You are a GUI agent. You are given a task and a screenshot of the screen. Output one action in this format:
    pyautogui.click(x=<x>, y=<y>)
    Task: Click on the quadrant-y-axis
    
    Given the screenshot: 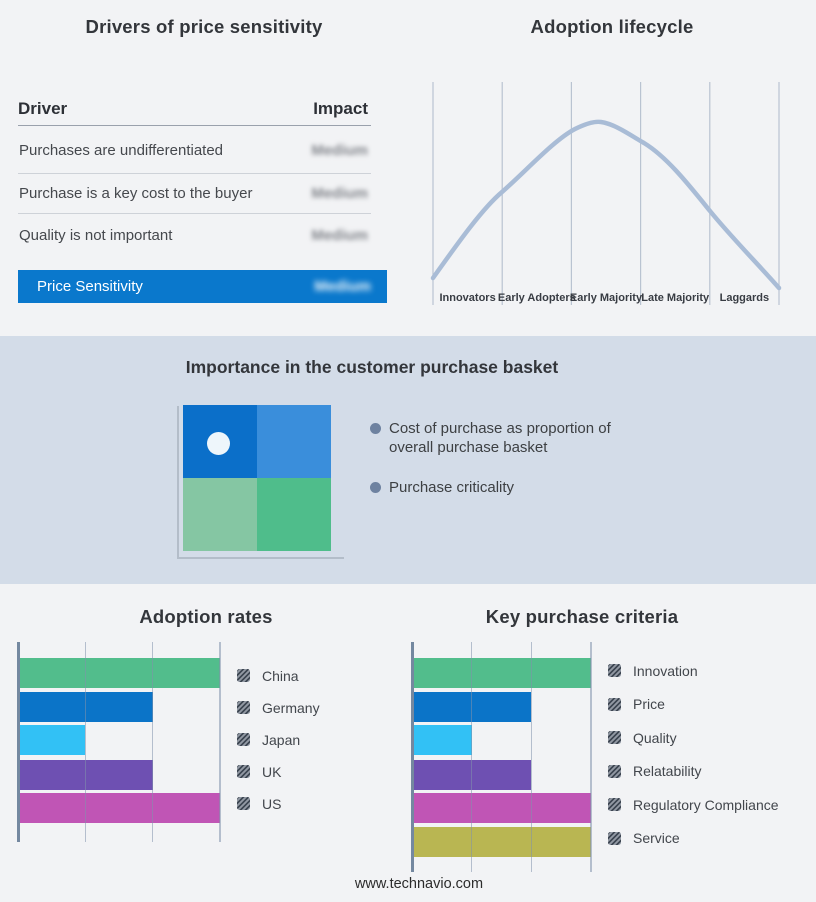 What is the action you would take?
    pyautogui.click(x=178, y=482)
    